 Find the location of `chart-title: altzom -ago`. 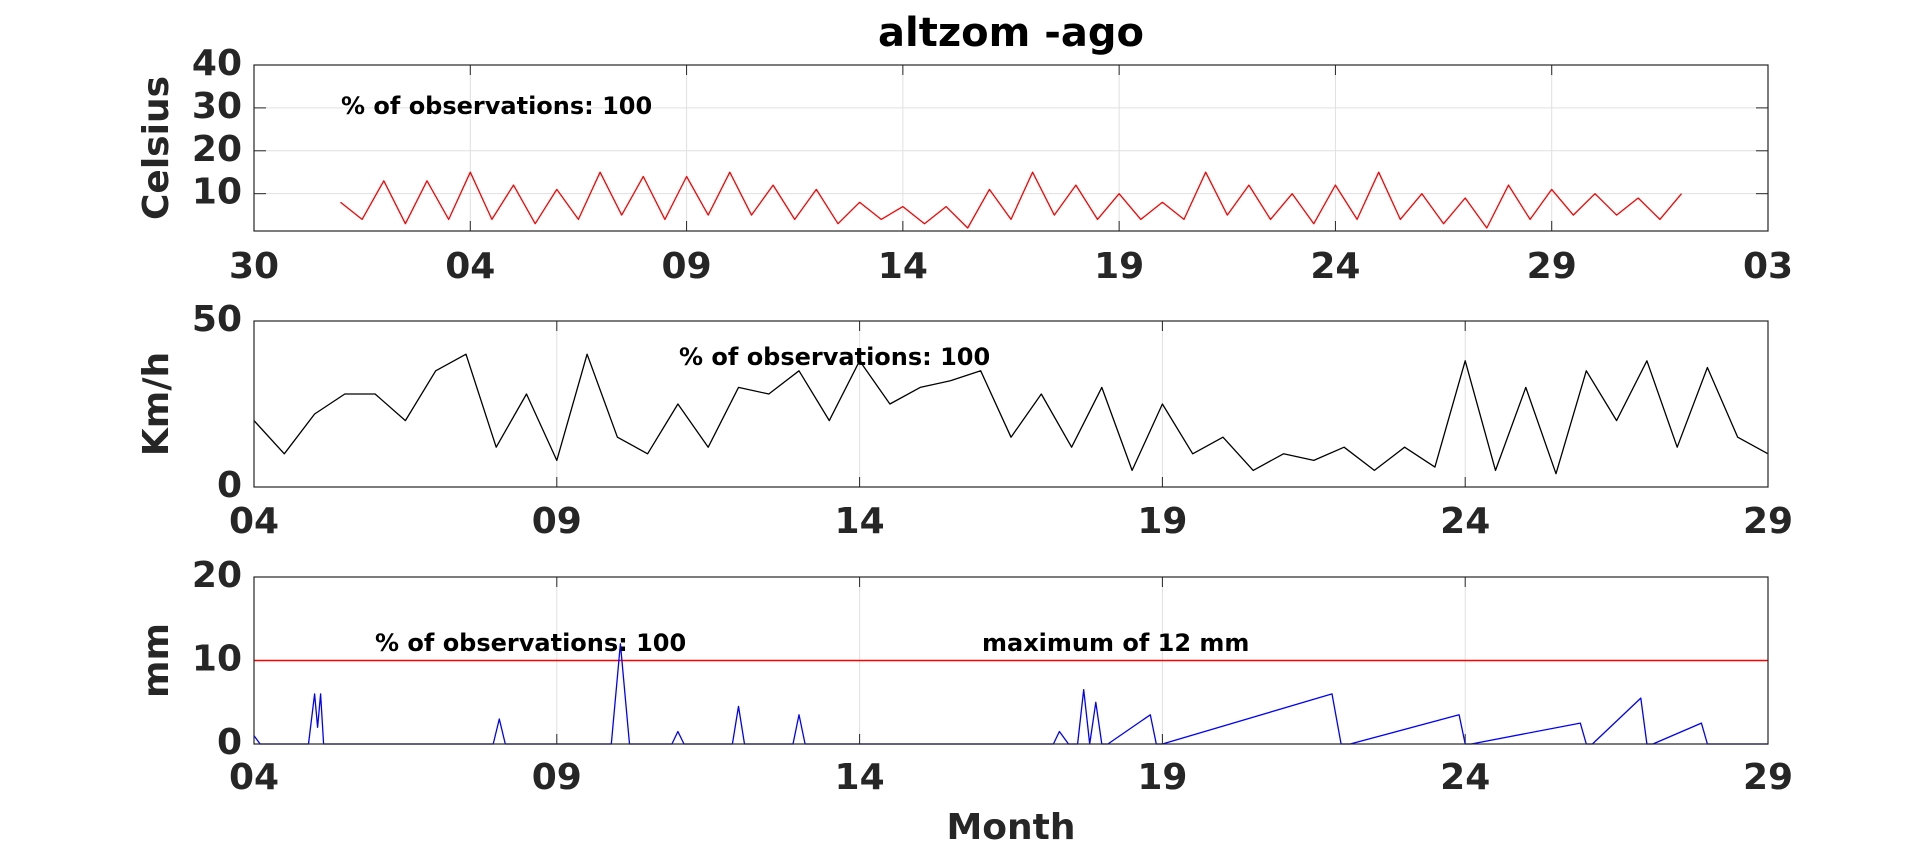

chart-title: altzom -ago is located at coordinates (1011, 33).